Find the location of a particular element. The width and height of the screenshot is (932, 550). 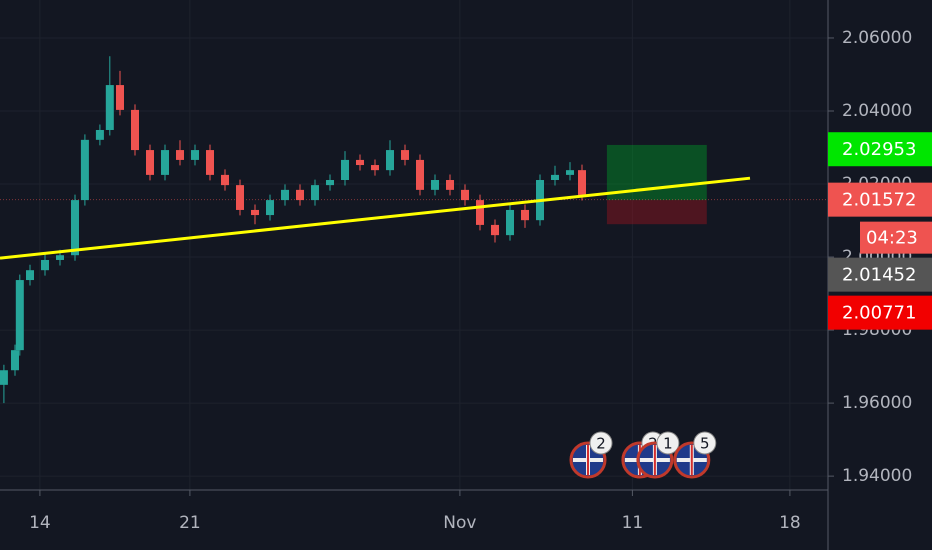

y-tick-label: 2.04000 is located at coordinates (877, 111).